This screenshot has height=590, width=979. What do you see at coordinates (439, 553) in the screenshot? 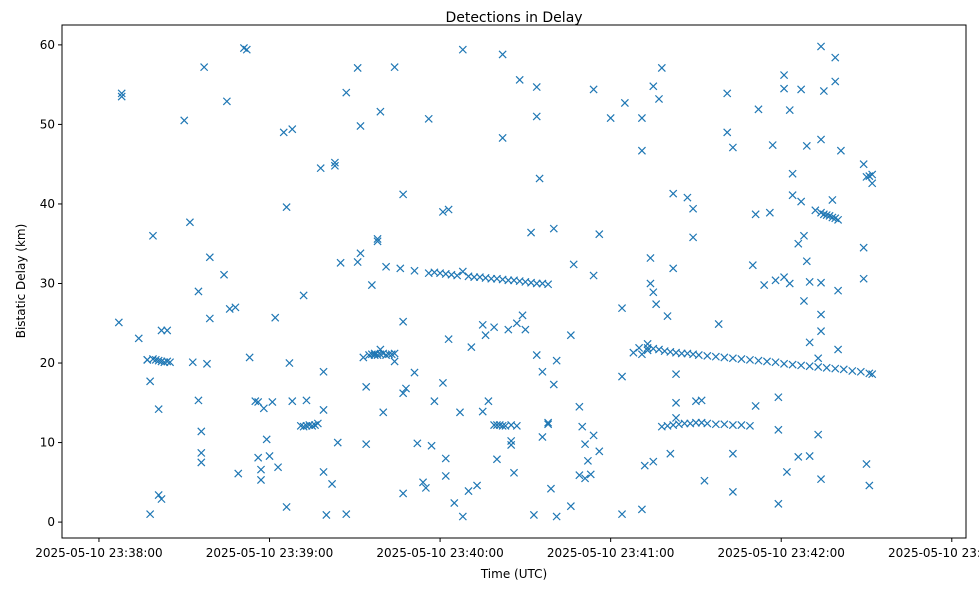
I see `x-tick-label: 2025-05-10 23:40:00` at bounding box center [439, 553].